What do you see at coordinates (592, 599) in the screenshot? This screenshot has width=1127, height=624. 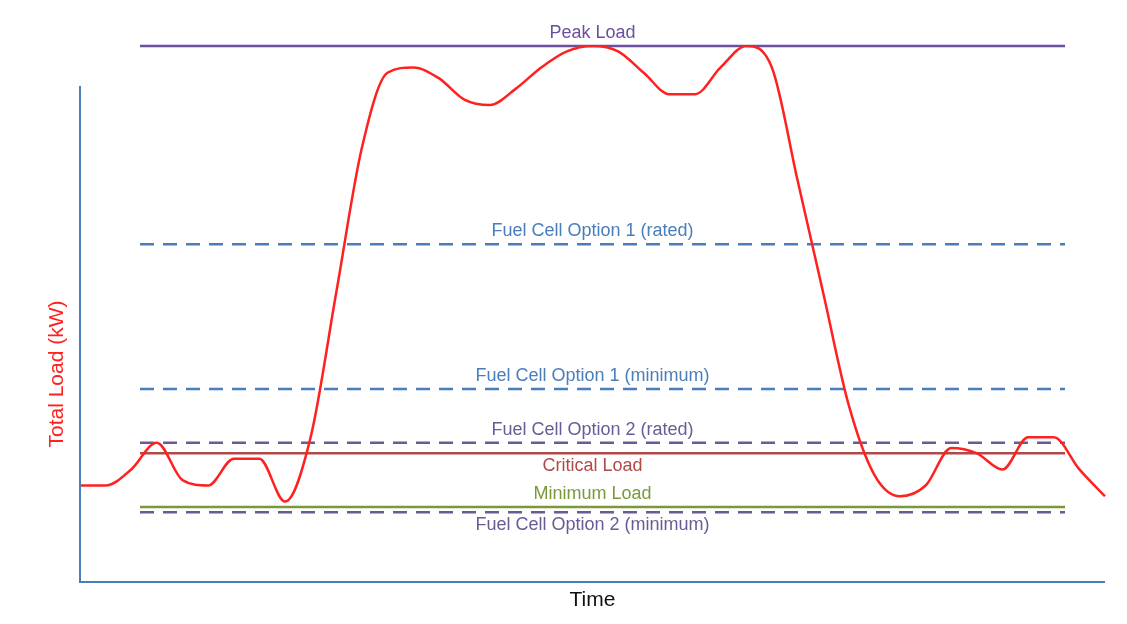 I see `x-axis-title: Time` at bounding box center [592, 599].